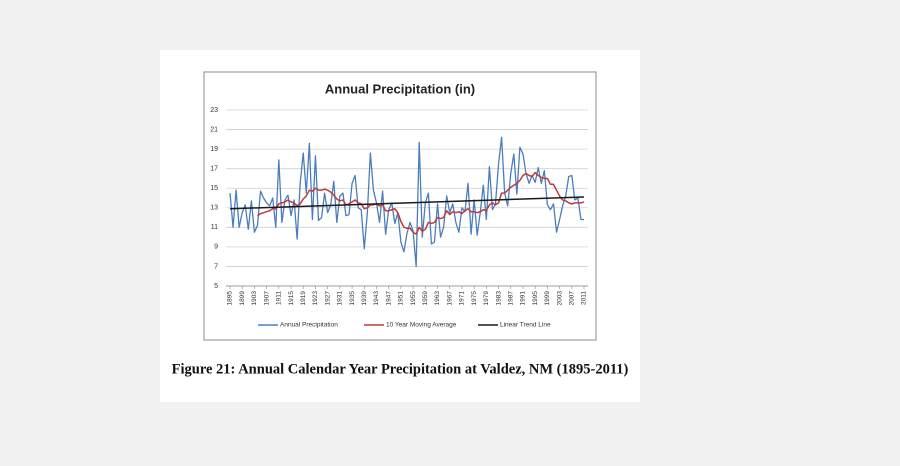  Describe the element at coordinates (425, 298) in the screenshot. I see `x-tick-label: 1959` at that location.